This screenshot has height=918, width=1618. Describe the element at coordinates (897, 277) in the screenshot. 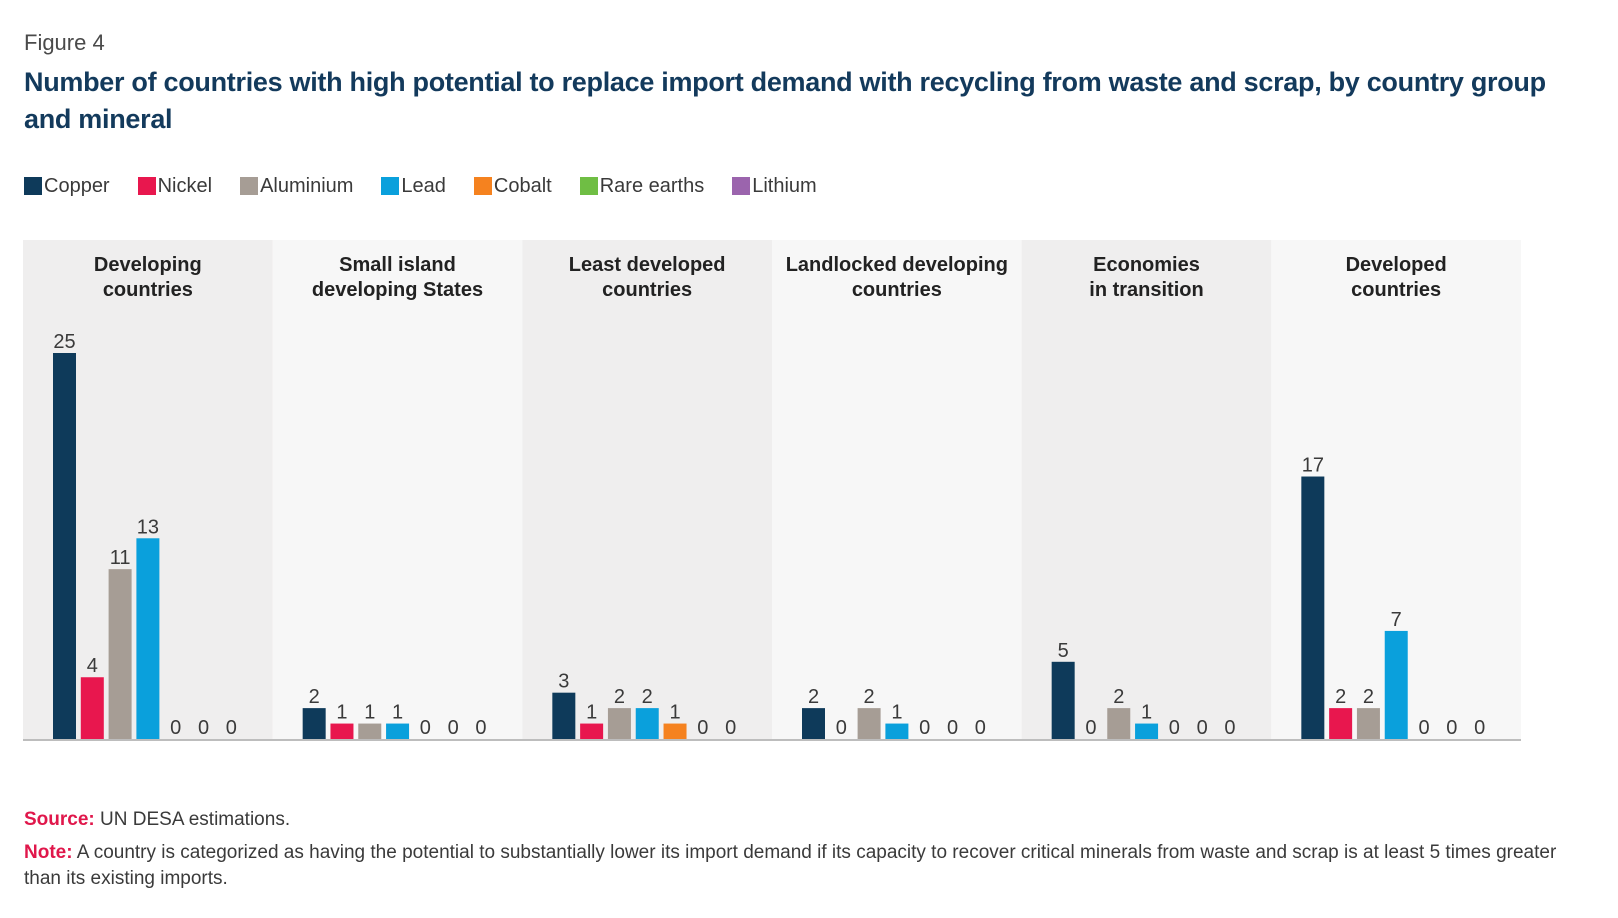

I see `category-label-landlocked-developing-countries: Landlocked developing countries` at that location.